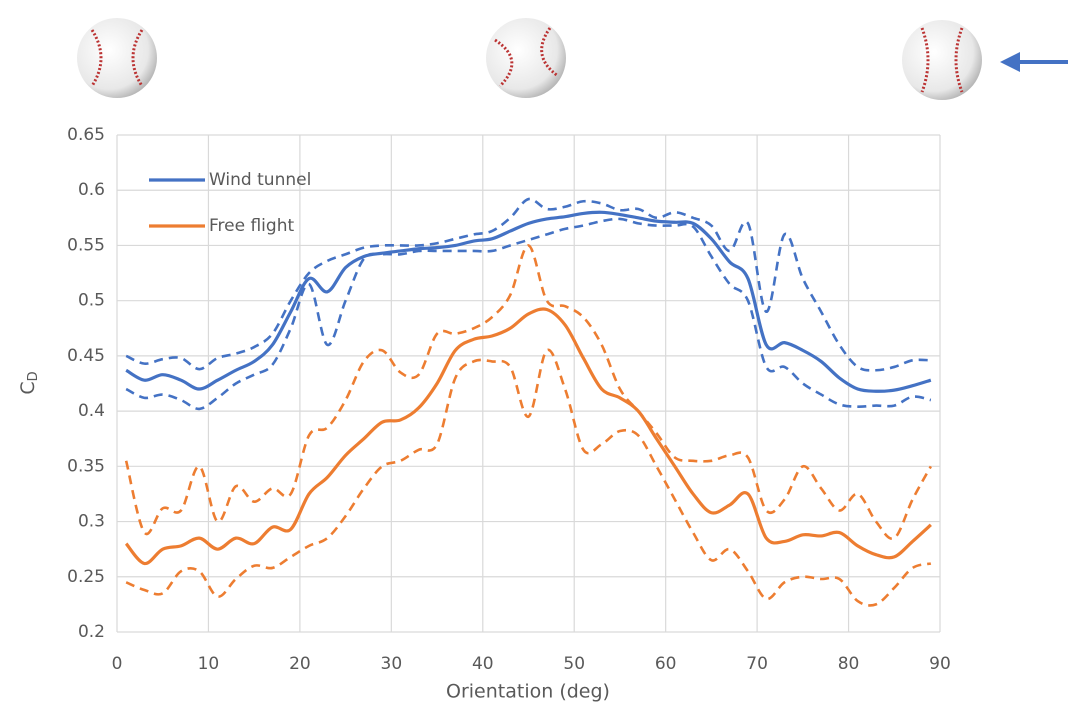 The width and height of the screenshot is (1072, 704). Describe the element at coordinates (117, 664) in the screenshot. I see `x-tick-label: 0` at that location.